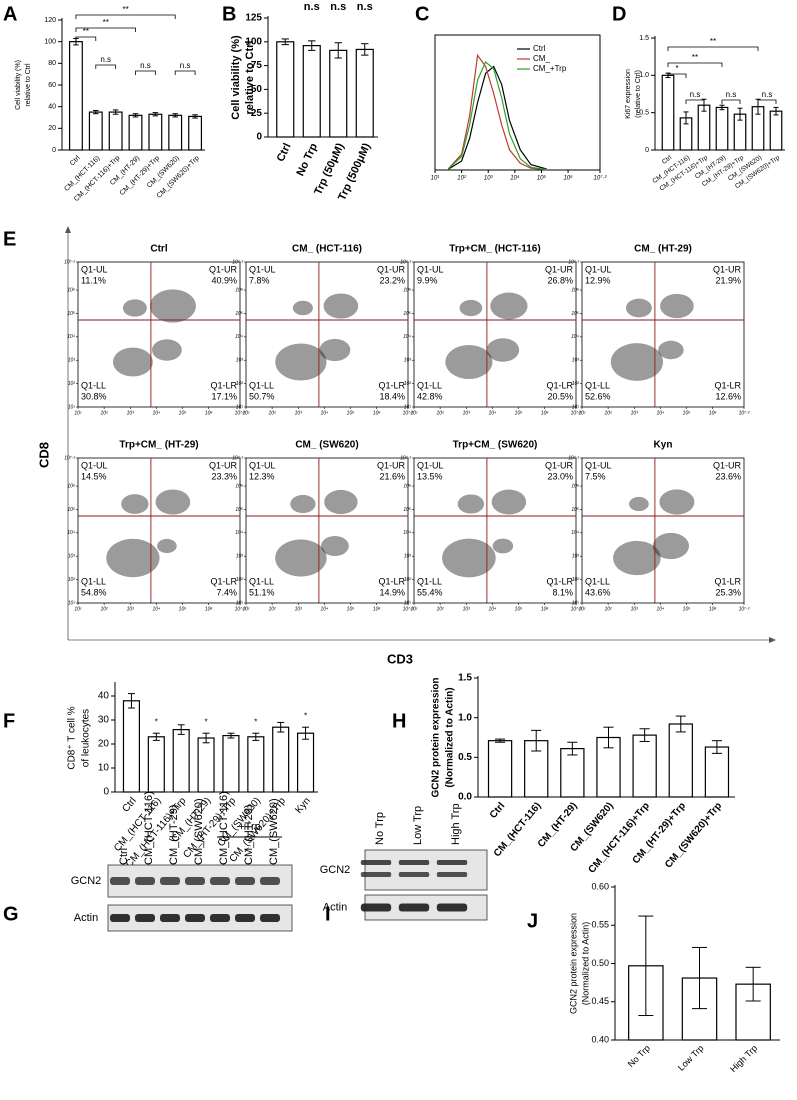 The width and height of the screenshot is (797, 1100). Describe the element at coordinates (600, 1001) in the screenshot. I see `y-tick-label: 0.45` at that location.